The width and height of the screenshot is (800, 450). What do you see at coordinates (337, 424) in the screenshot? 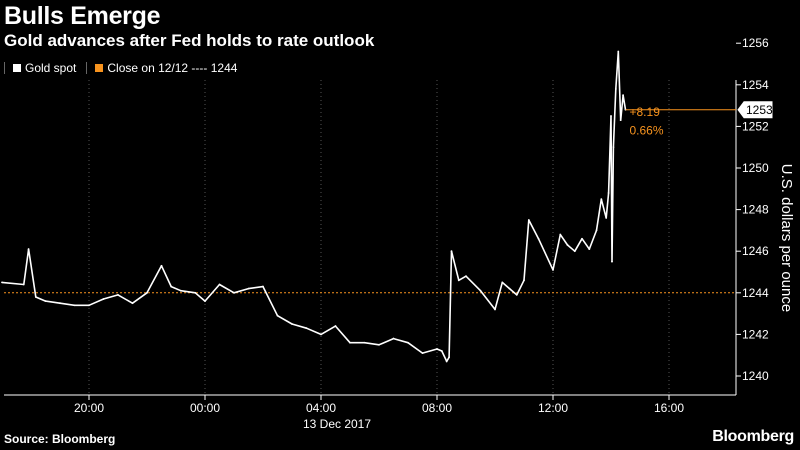
I see `x-axis-date-label: 13 Dec 2017` at bounding box center [337, 424].